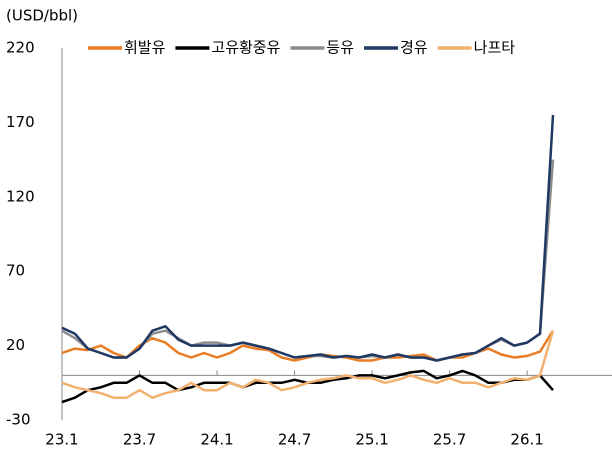 Image resolution: width=612 pixels, height=456 pixels. I want to click on y-tick-label: 120, so click(20, 196).